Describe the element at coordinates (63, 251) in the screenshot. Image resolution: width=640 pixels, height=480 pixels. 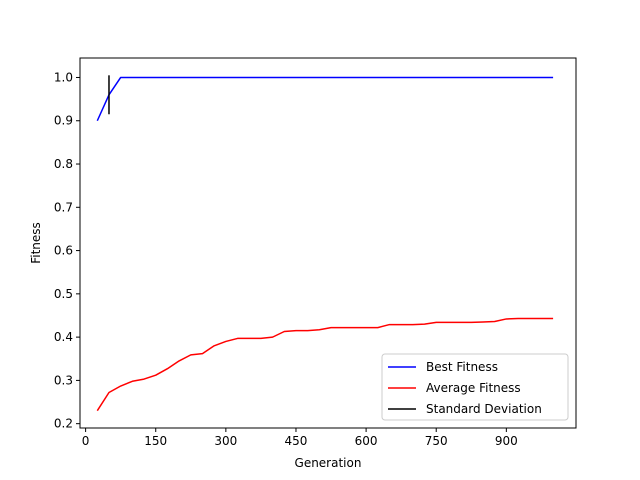
I see `y-tick-label: 0.6` at that location.